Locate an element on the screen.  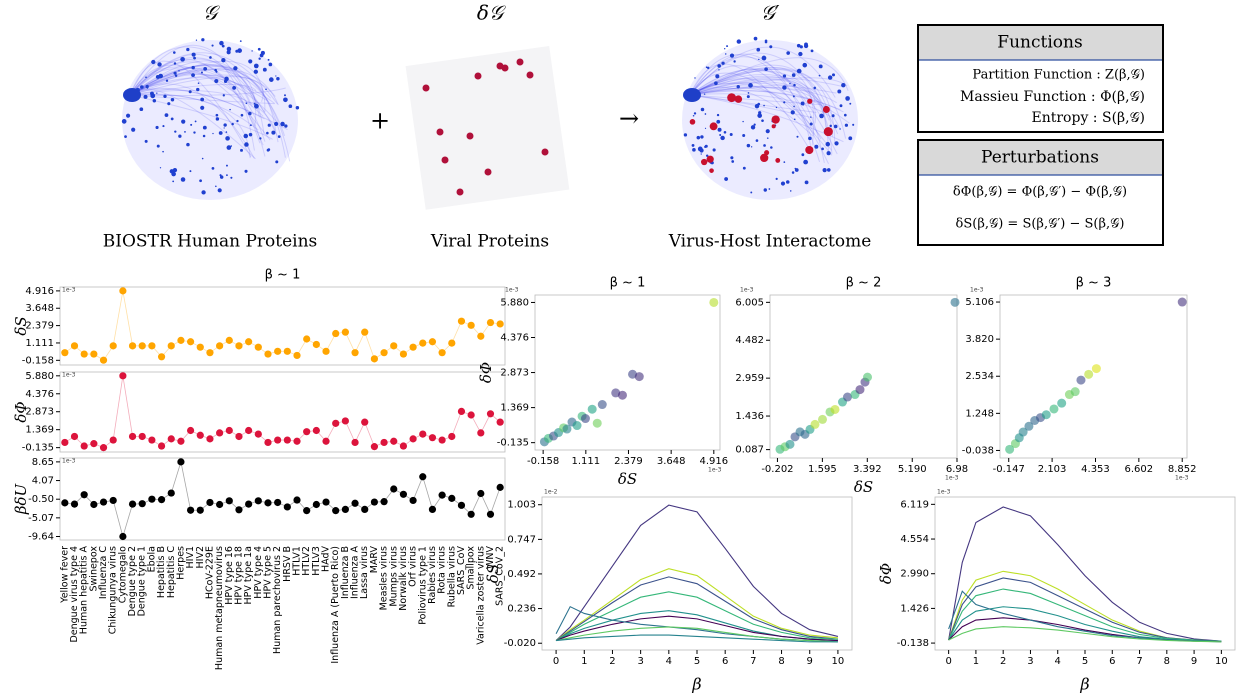
y-tick-label: 4.554 is located at coordinates (914, 539).